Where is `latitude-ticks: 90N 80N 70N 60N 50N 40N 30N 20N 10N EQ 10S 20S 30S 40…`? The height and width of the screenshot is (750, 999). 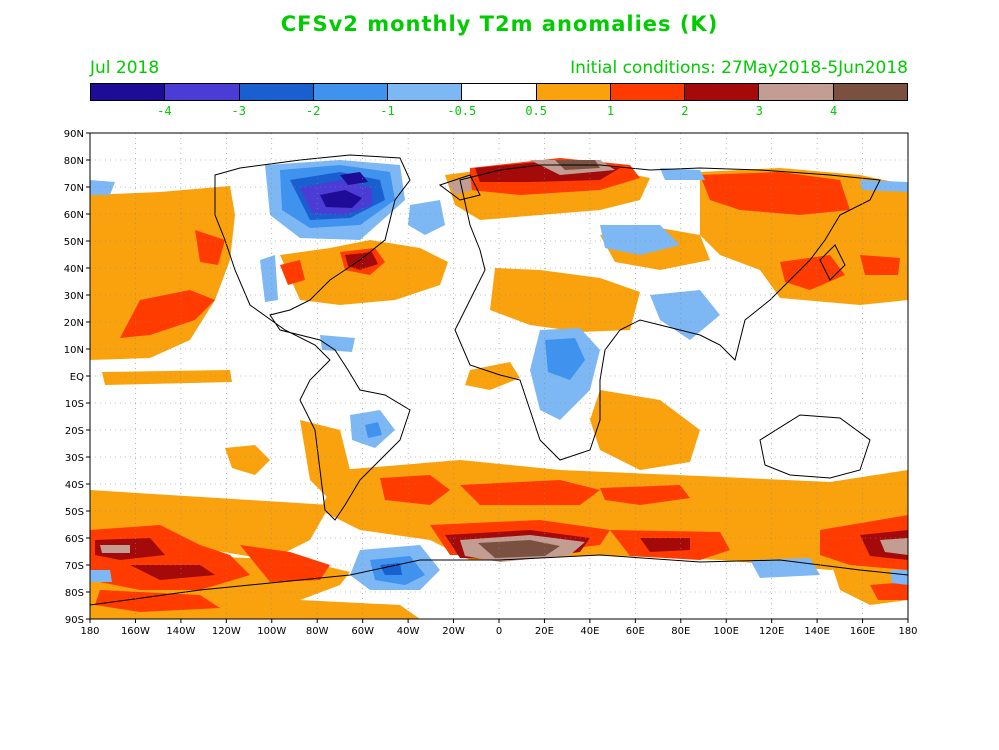 latitude-ticks: 90N 80N 70N 60N 50N 40N 30N 20N 10N EQ 10S 20S 30S 40… is located at coordinates (77, 377).